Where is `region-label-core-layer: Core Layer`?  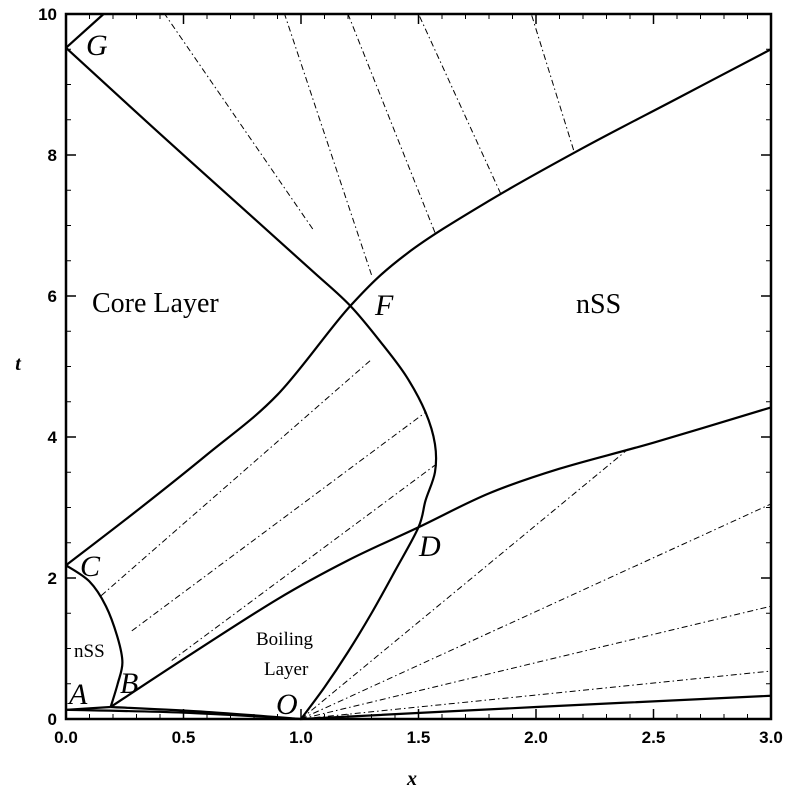 region-label-core-layer: Core Layer is located at coordinates (155, 303).